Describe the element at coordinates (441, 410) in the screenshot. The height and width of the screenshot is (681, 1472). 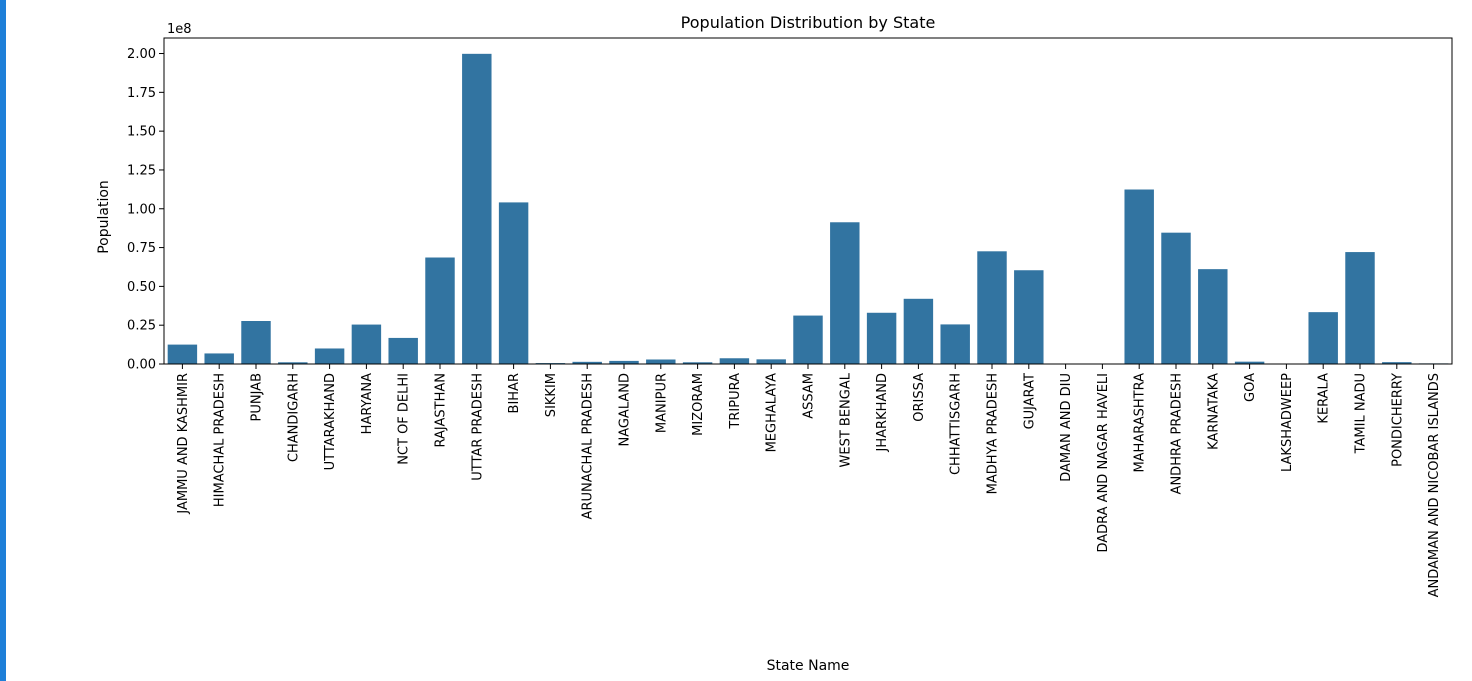
I see `x-tick-label: RAJASTHAN` at that location.